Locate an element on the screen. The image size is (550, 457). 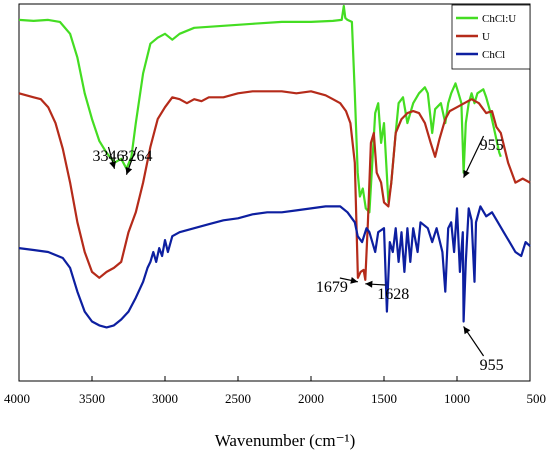
annotation-label: 3346 is located at coordinates (108, 156).